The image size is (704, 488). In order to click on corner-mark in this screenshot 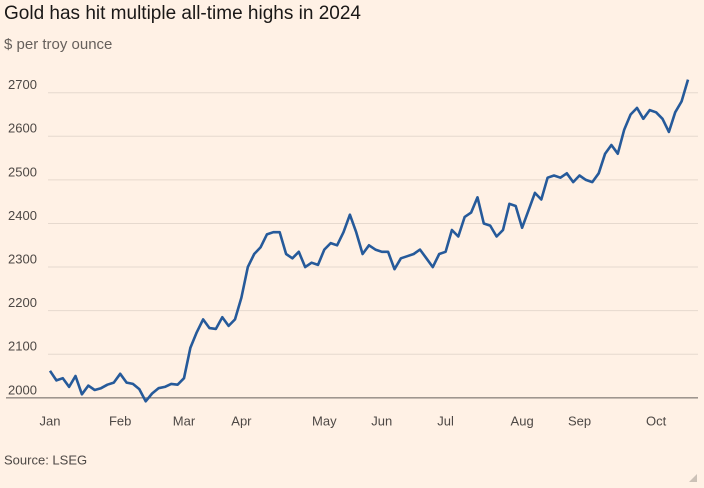, I will do `click(693, 478)`.